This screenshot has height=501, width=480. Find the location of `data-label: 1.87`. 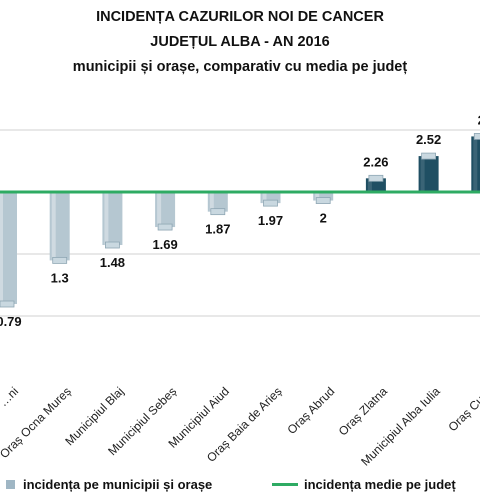

data-label: 1.87 is located at coordinates (217, 229).